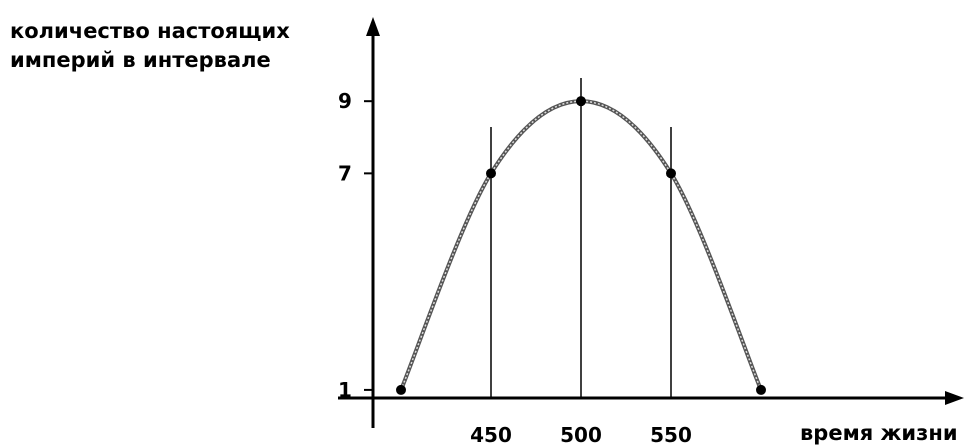 This screenshot has width=975, height=448. Describe the element at coordinates (140, 60) in the screenshot. I see `y-axis-label-line-2: империй в интервале` at that location.